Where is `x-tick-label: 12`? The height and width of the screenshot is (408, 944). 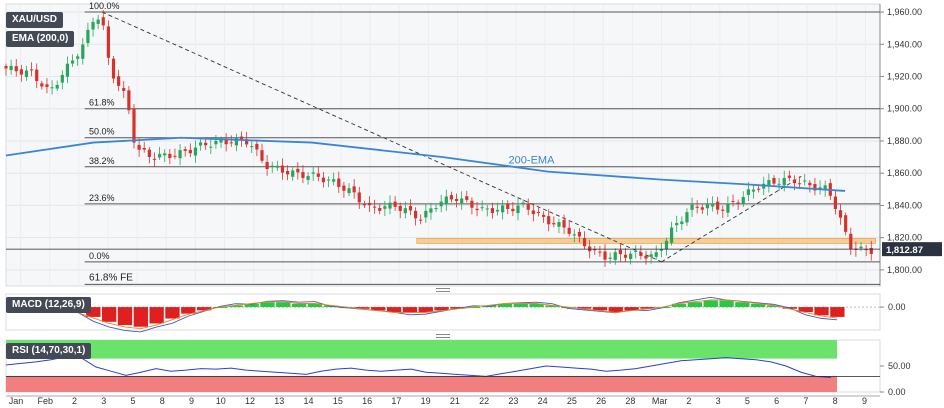
x-tick-label: 12 is located at coordinates (250, 401).